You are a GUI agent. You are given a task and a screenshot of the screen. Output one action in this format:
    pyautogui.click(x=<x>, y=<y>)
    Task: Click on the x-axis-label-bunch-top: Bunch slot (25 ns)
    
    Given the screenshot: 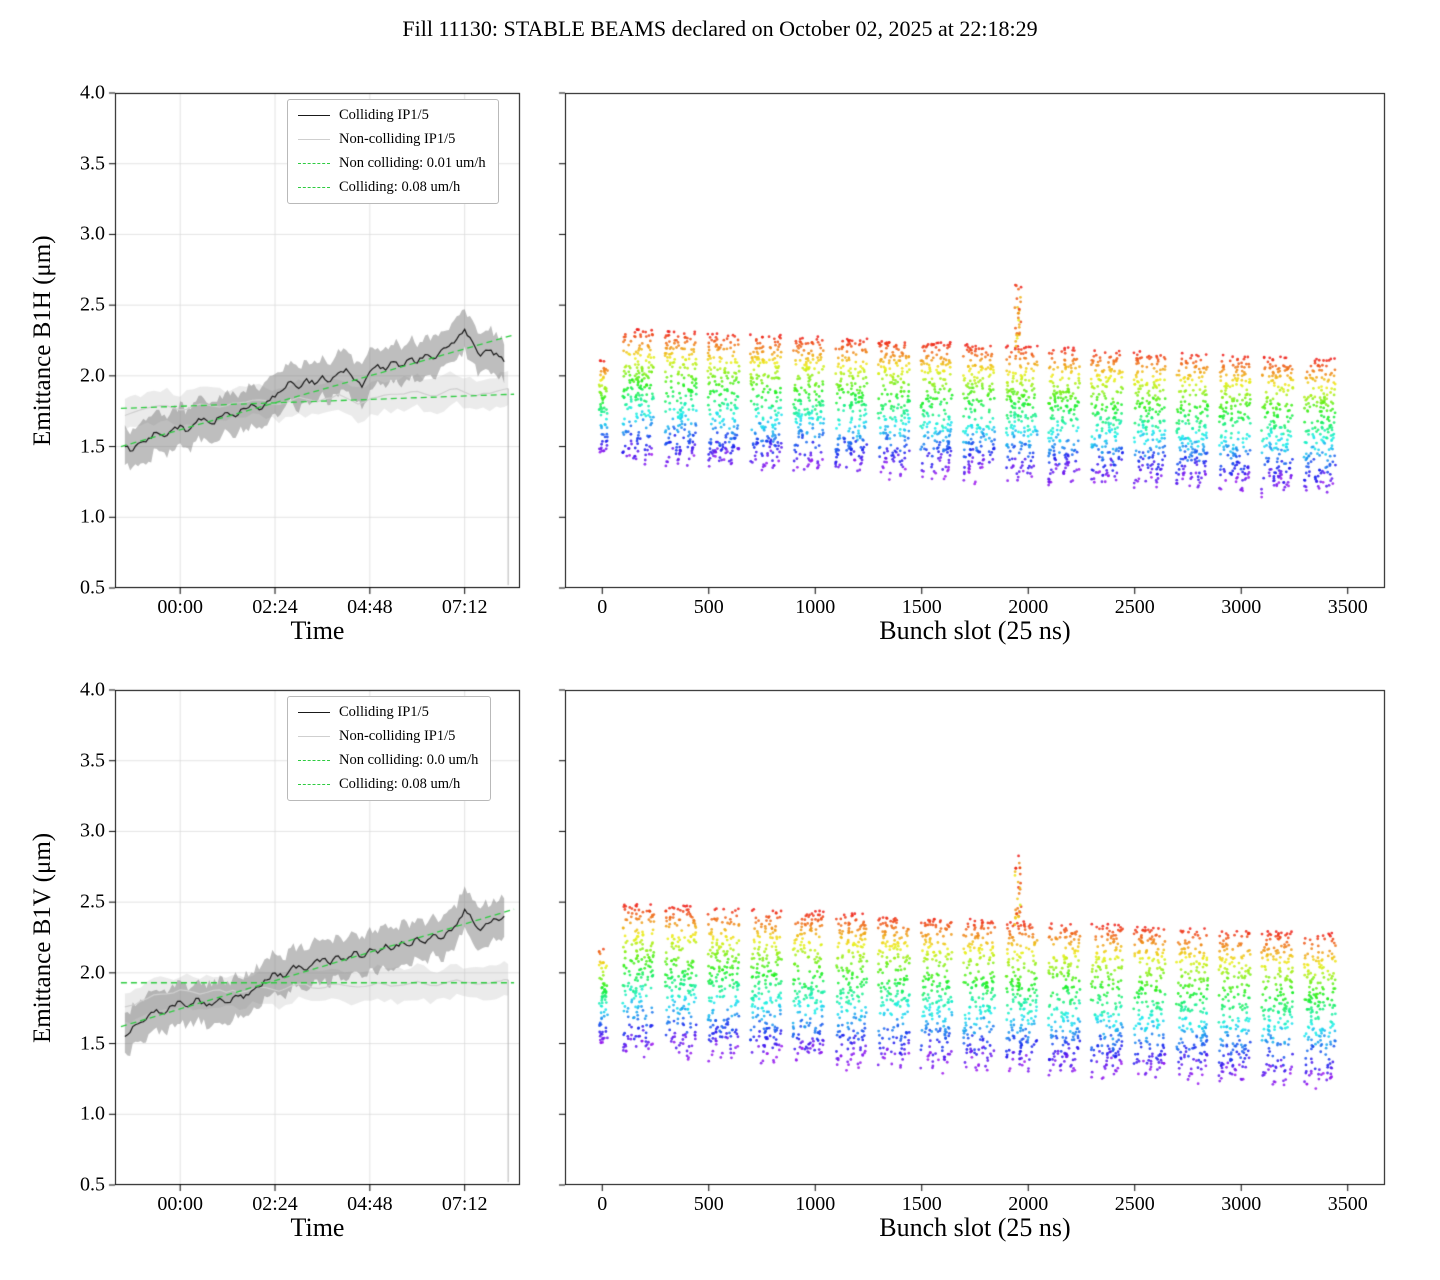 What is the action you would take?
    pyautogui.click(x=975, y=630)
    